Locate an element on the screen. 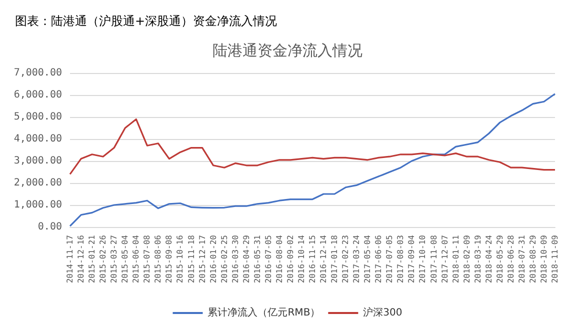 This screenshot has width=575, height=335. x-tick-label: 2016-12-14 is located at coordinates (323, 259).